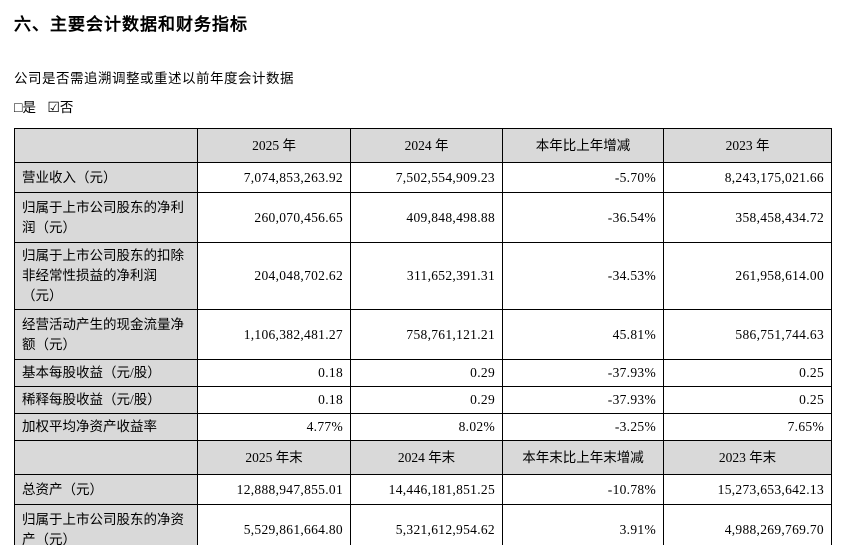 The image size is (844, 545). I want to click on value-2023: 358,458,434.72, so click(747, 217).